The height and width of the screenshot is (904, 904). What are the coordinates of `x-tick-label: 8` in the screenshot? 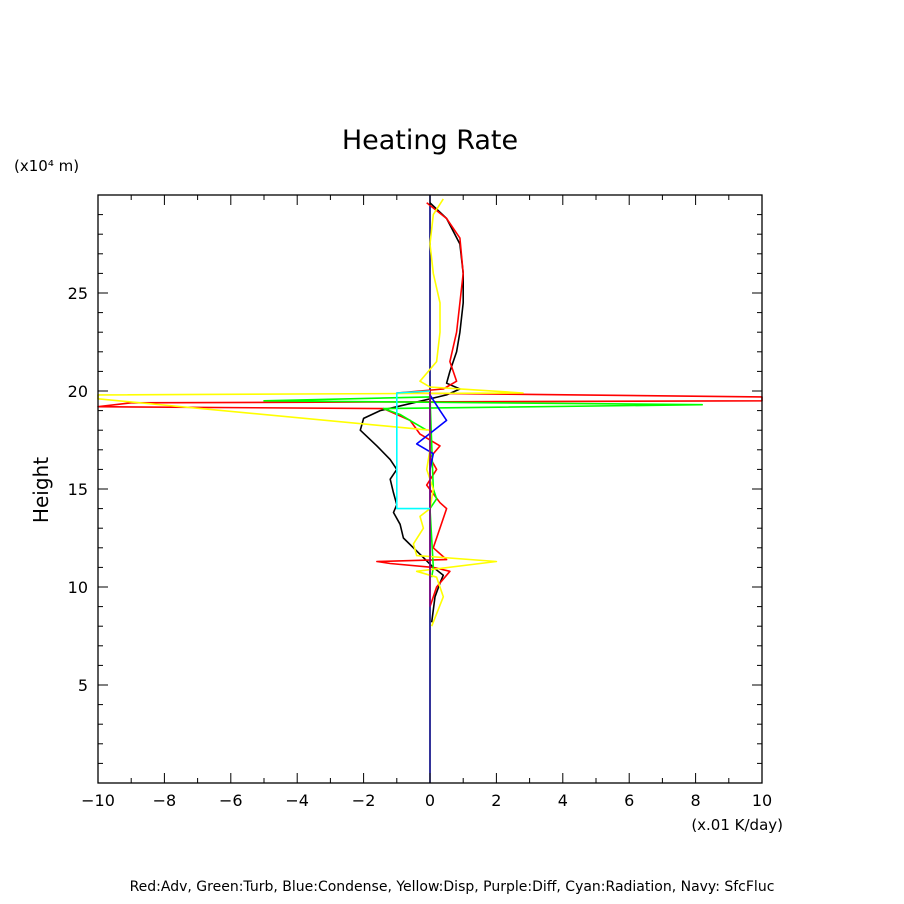 It's located at (696, 800).